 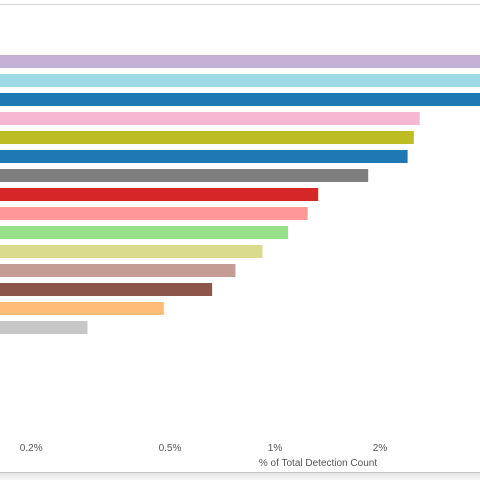 I want to click on frame-shadow, so click(x=240, y=476).